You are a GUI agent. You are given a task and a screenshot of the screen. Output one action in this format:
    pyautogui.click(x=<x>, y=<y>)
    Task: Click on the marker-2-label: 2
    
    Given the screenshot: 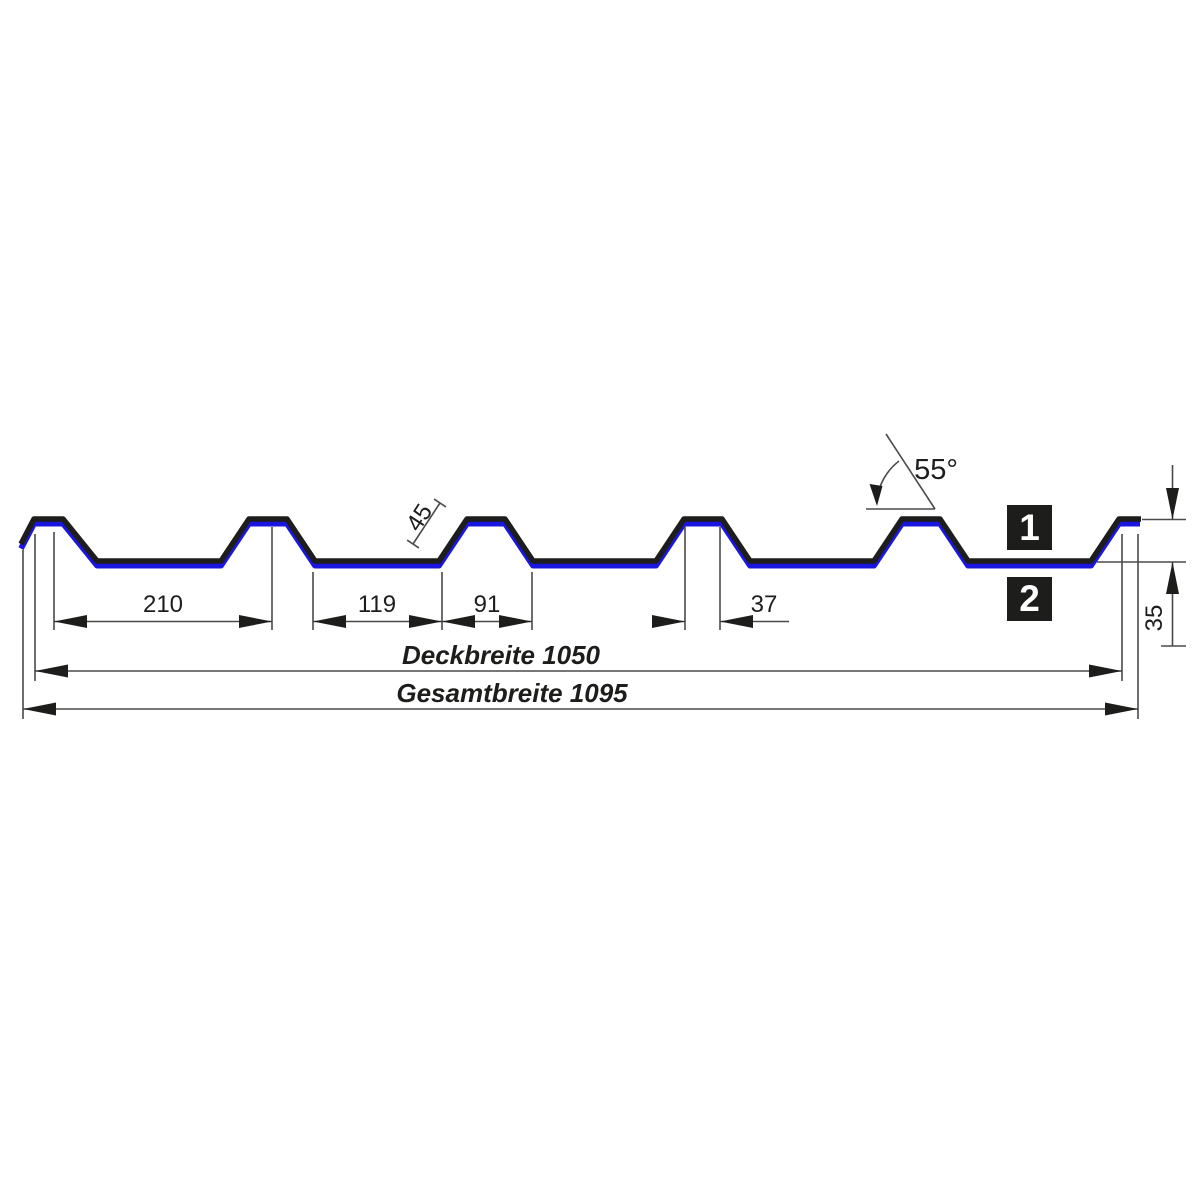 What is the action you would take?
    pyautogui.click(x=1029, y=598)
    